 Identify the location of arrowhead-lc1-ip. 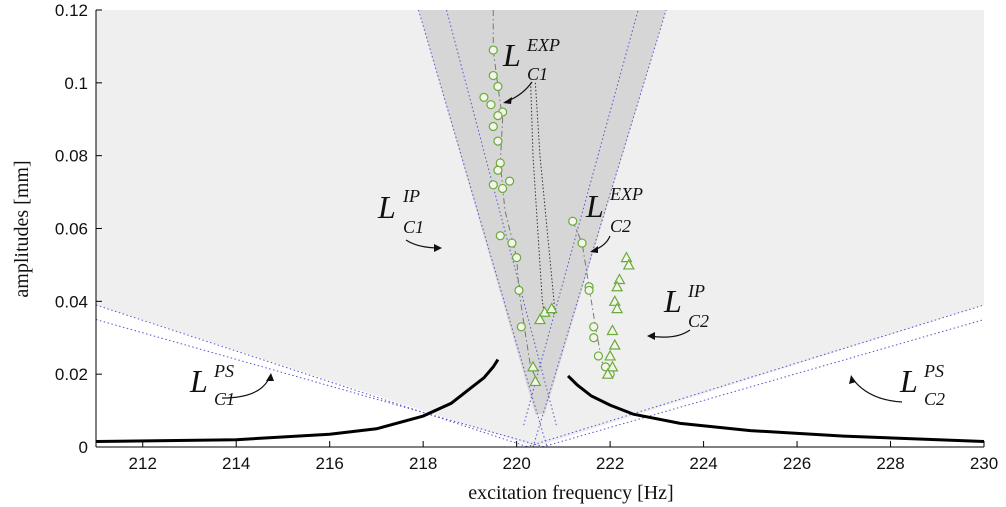
(438, 248).